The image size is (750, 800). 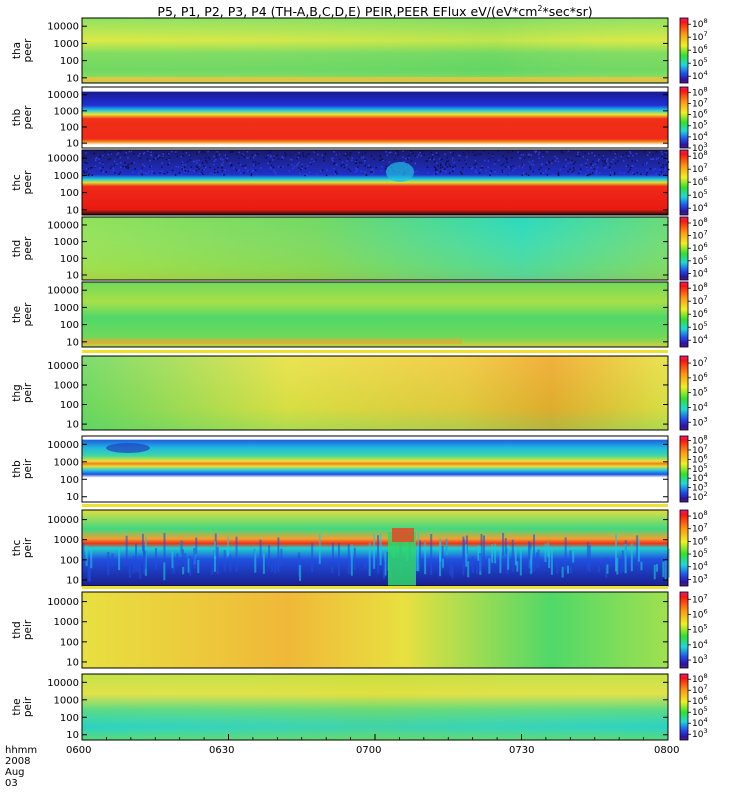 I want to click on panel-label: thc peer, so click(x=22, y=182).